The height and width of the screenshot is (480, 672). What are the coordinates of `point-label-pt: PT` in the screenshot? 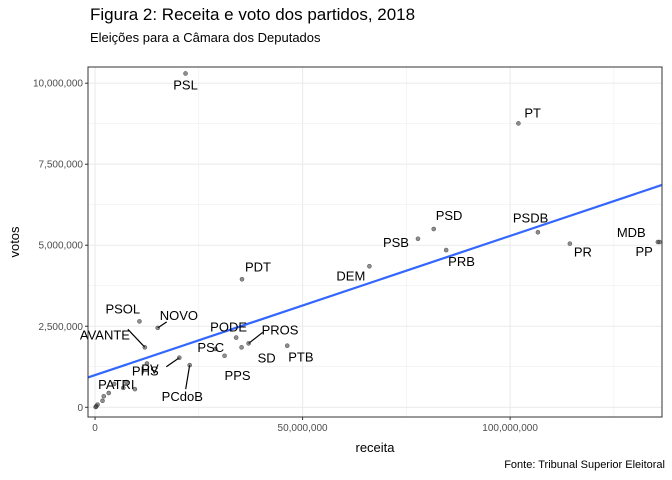 It's located at (532, 112).